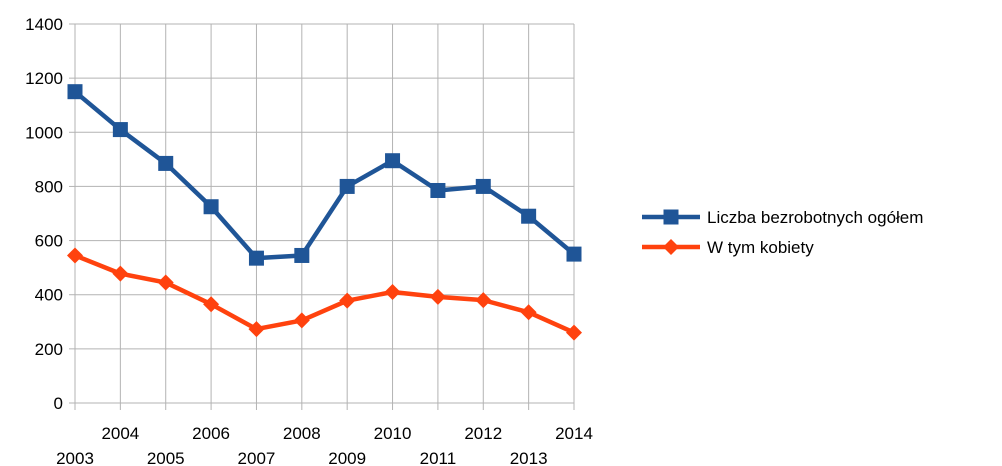 This screenshot has height=466, width=1002. What do you see at coordinates (529, 457) in the screenshot?
I see `x-tick-label: 2013` at bounding box center [529, 457].